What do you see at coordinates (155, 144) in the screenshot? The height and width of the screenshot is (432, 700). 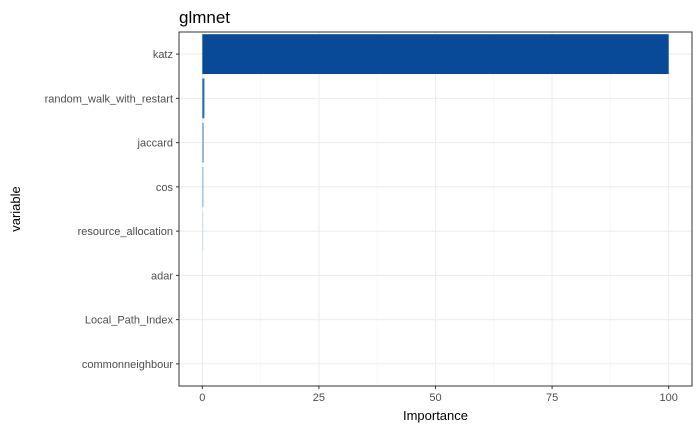 I see `y-tick-label: jaccard` at bounding box center [155, 144].